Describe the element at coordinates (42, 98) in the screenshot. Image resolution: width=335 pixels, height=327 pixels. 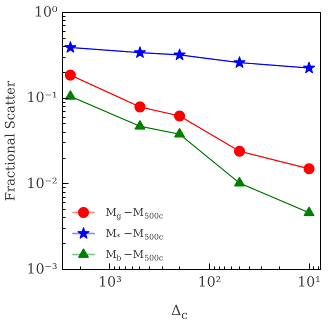
I see `y-tick-label: 10⁻¹` at that location.